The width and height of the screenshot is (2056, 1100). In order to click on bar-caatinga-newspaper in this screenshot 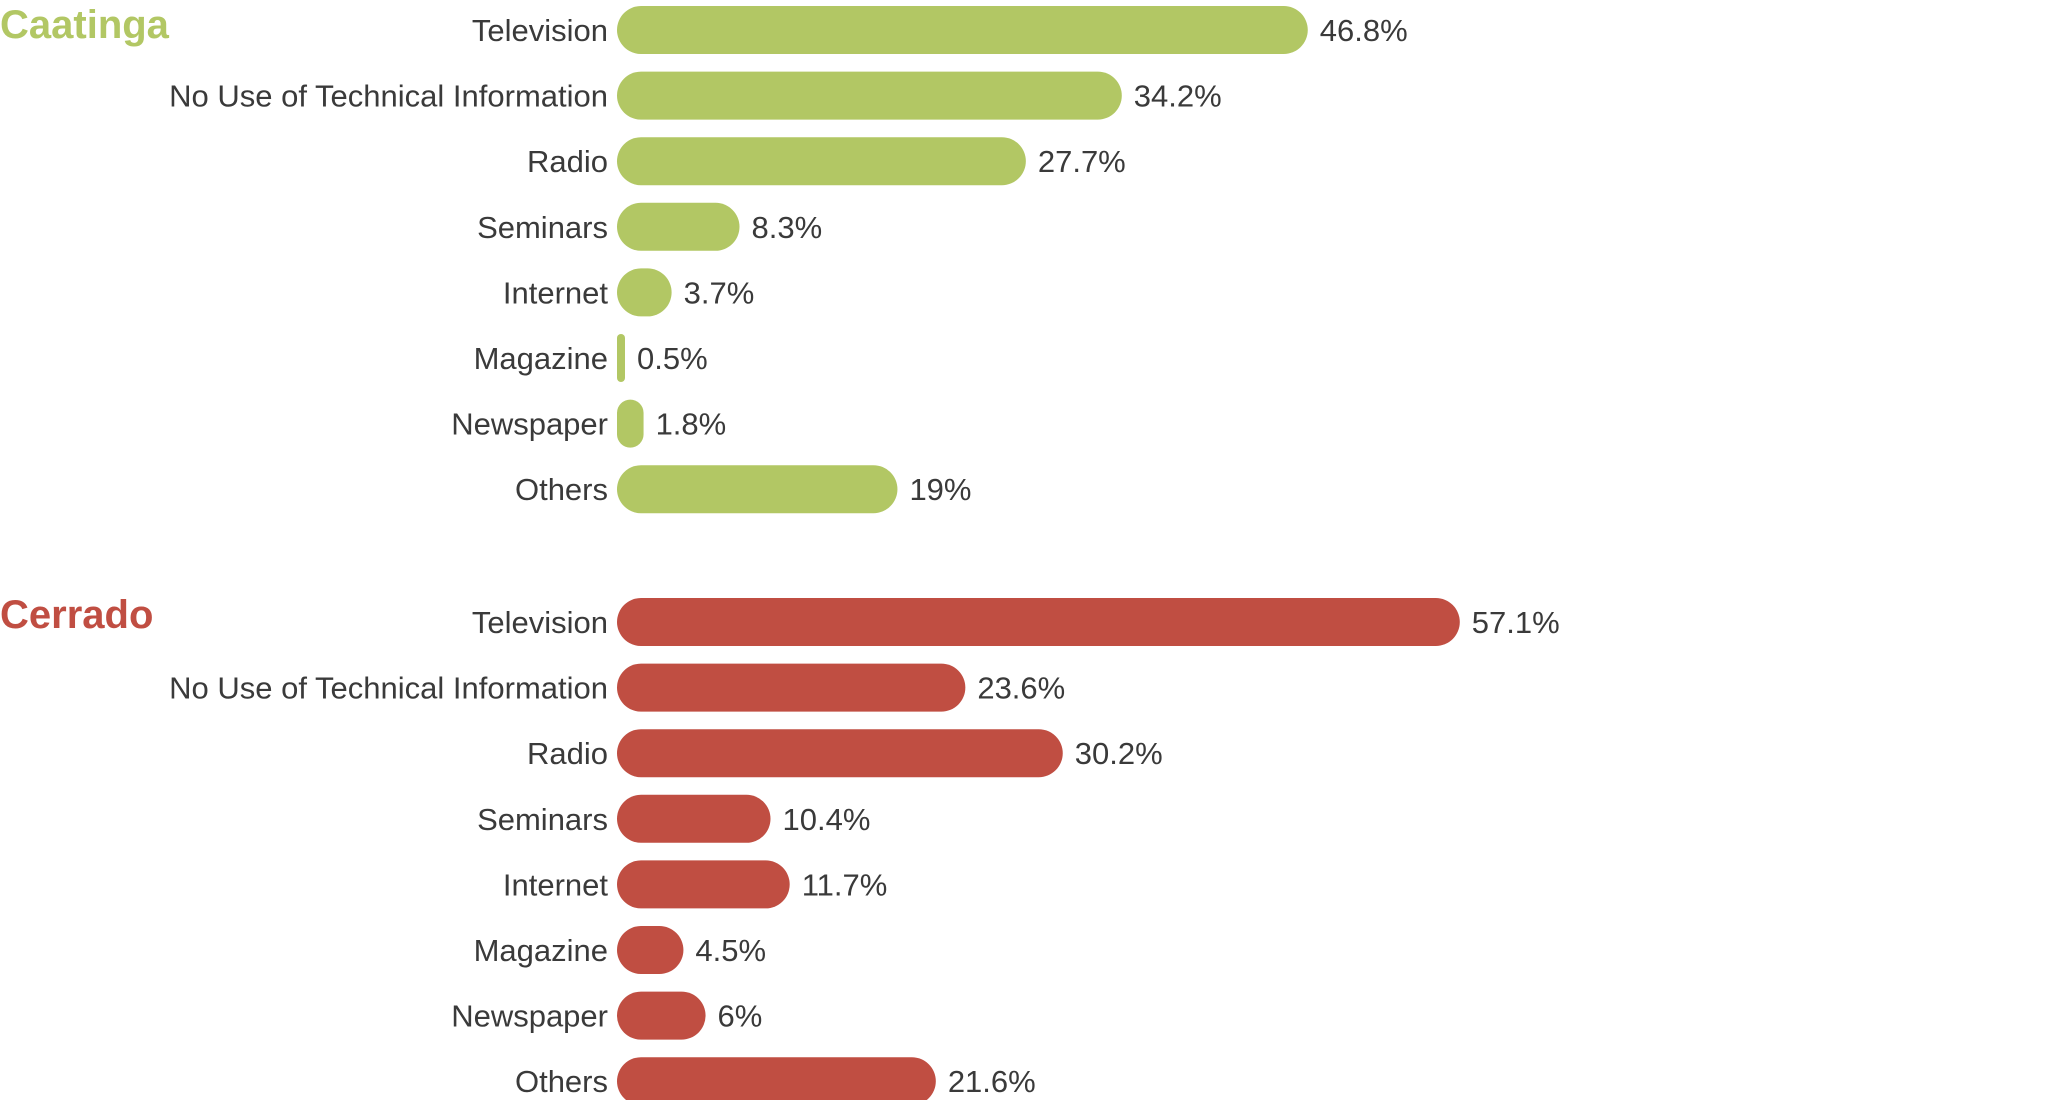, I will do `click(630, 423)`.